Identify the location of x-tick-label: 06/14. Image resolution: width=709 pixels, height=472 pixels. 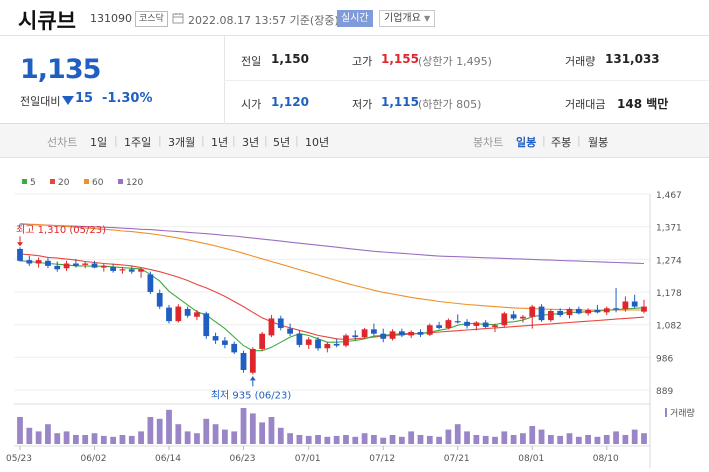
(168, 459).